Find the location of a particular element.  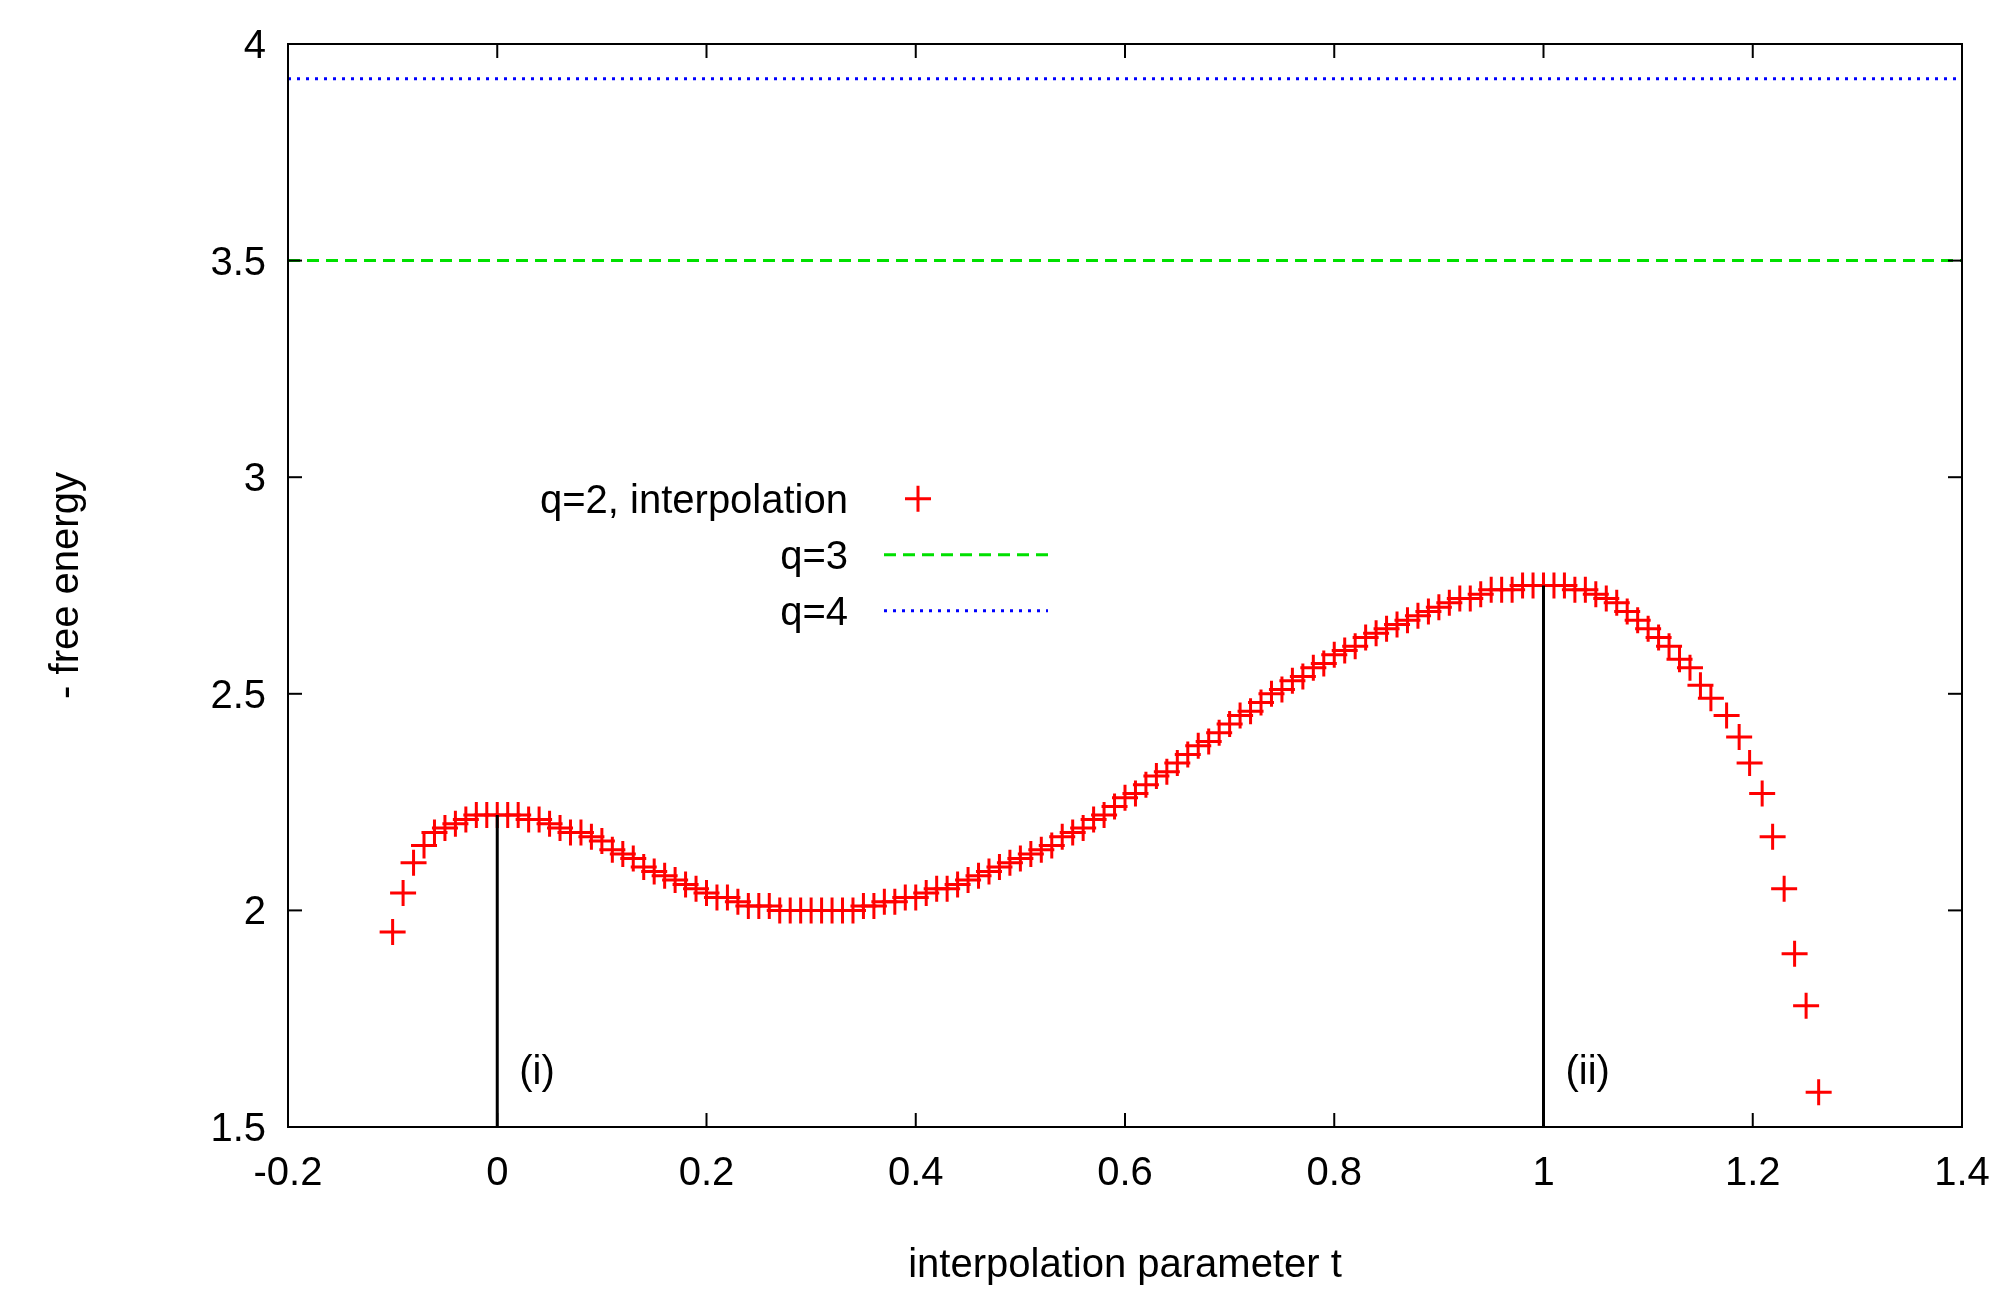

y-tick-label: 2 is located at coordinates (254, 910).